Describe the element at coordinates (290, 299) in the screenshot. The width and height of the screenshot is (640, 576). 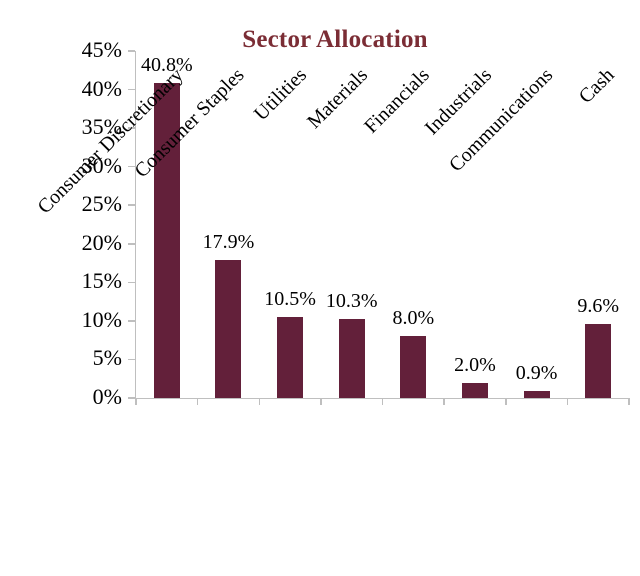
I see `bar-value-label: 10.5%` at that location.